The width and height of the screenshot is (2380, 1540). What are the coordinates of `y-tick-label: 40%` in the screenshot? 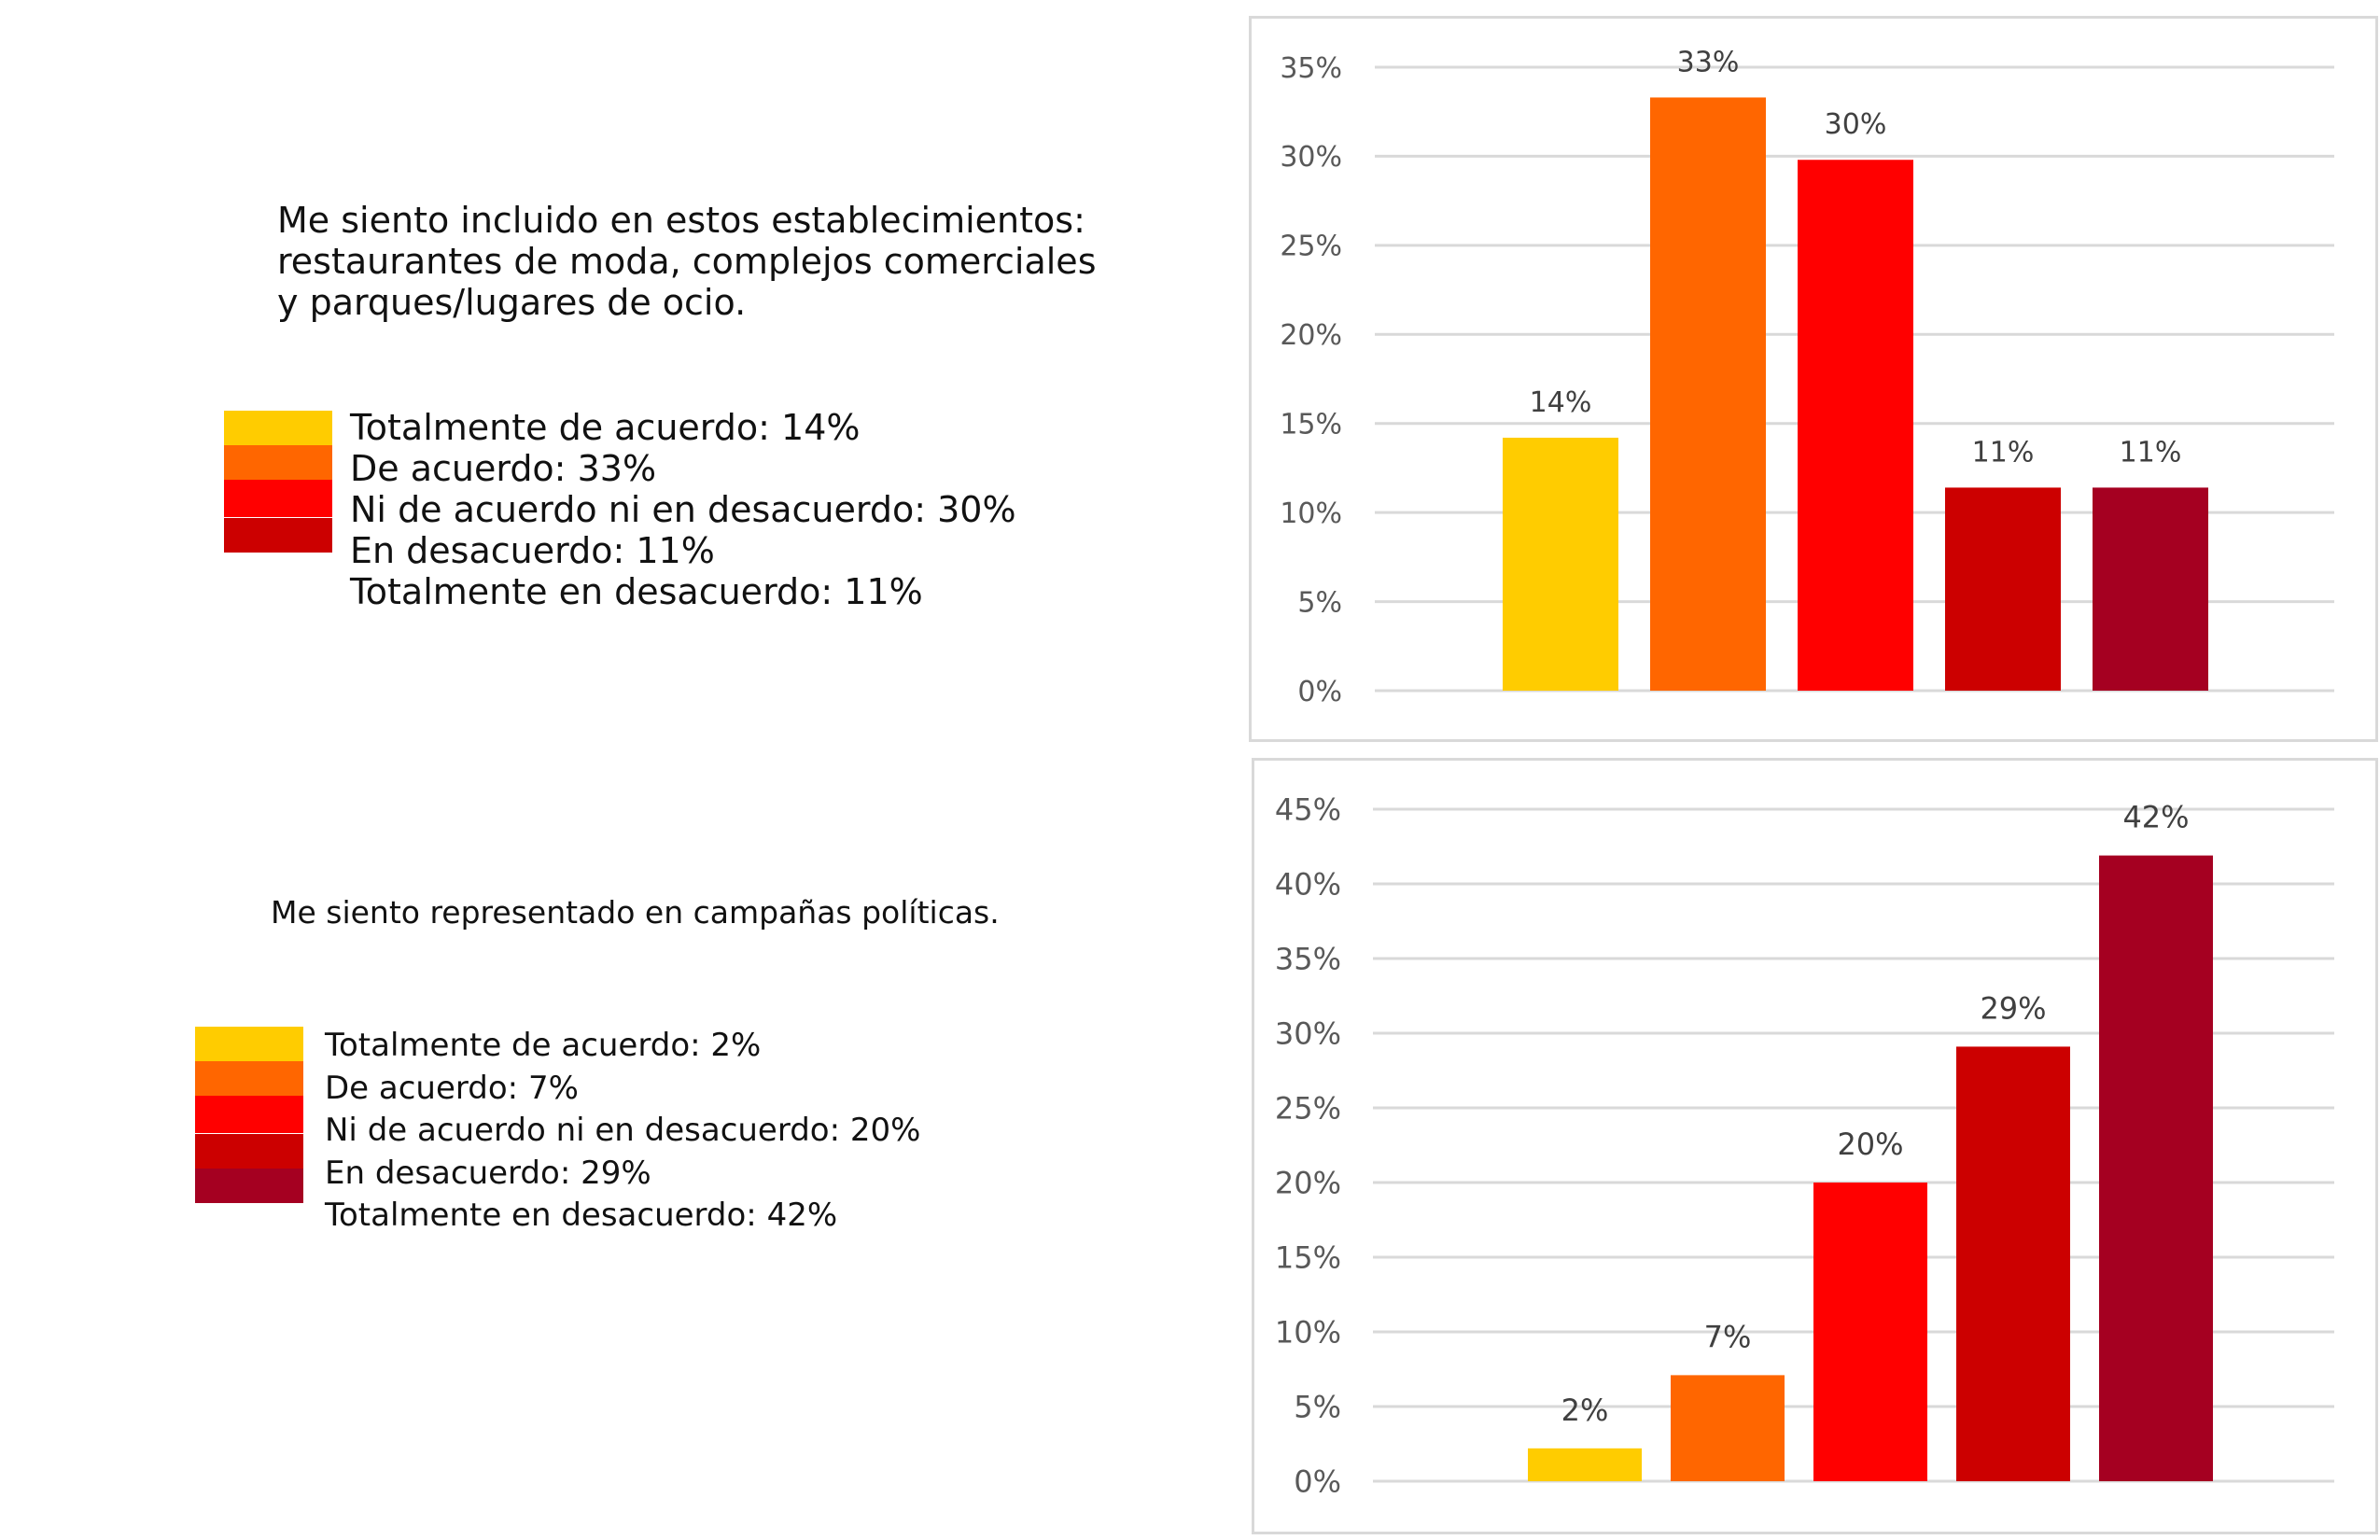 It's located at (1308, 885).